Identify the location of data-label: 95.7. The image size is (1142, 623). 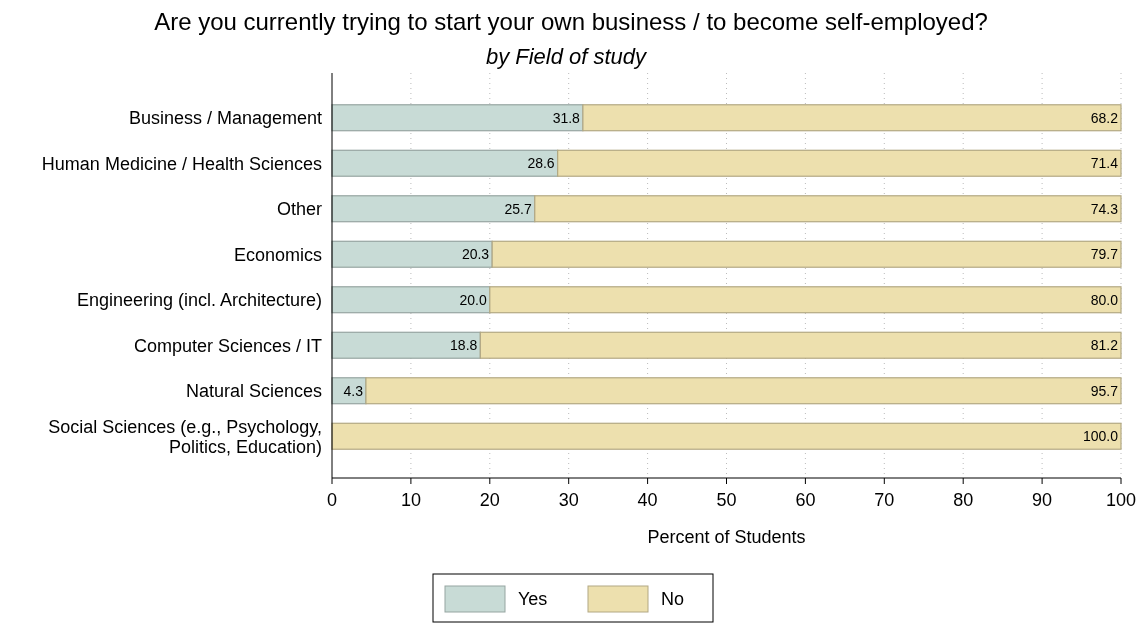
(1104, 390).